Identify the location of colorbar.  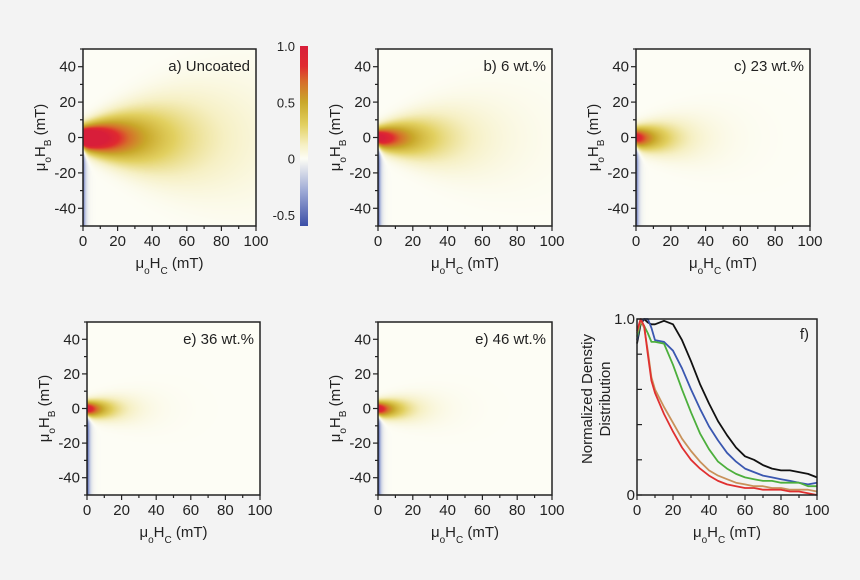
(304, 136).